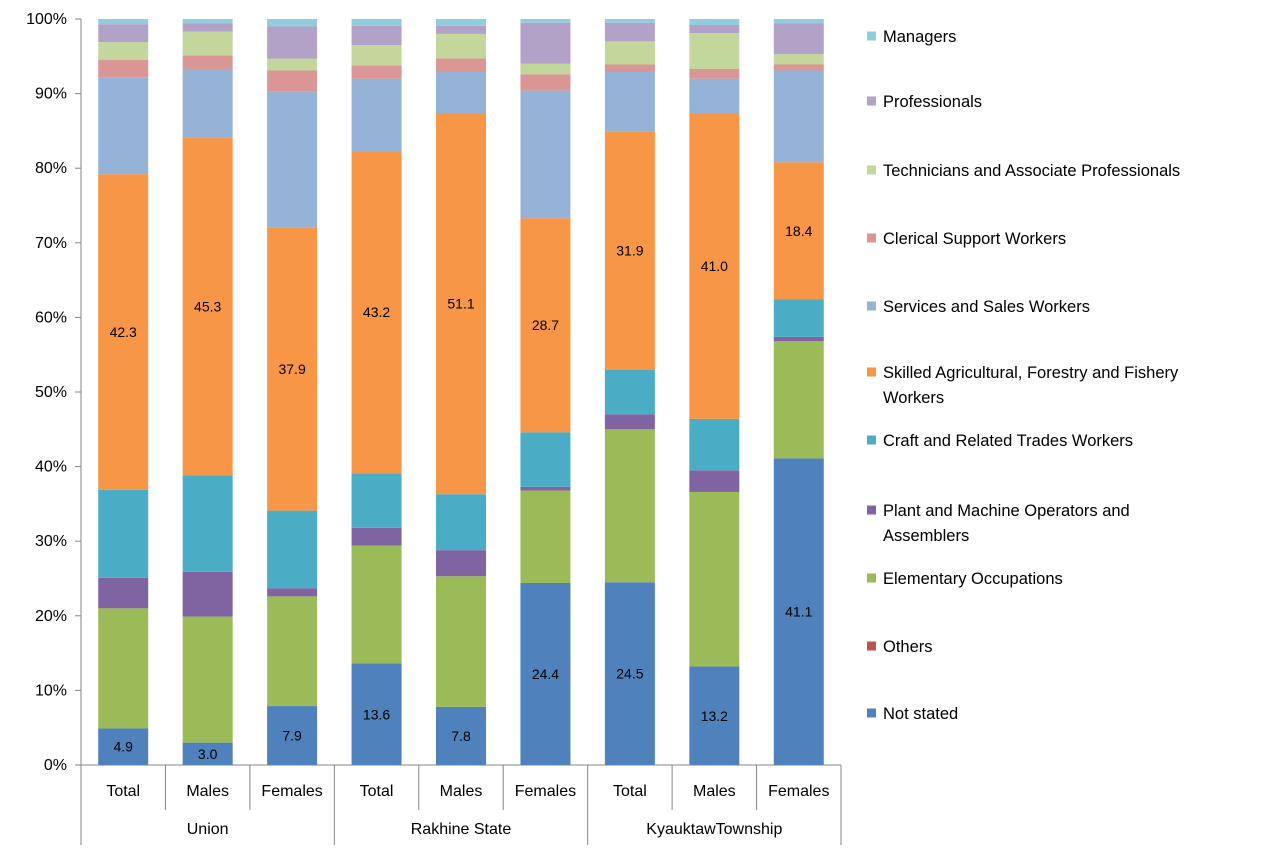 The image size is (1282, 850). What do you see at coordinates (51, 467) in the screenshot?
I see `y-tick-label: 40%` at bounding box center [51, 467].